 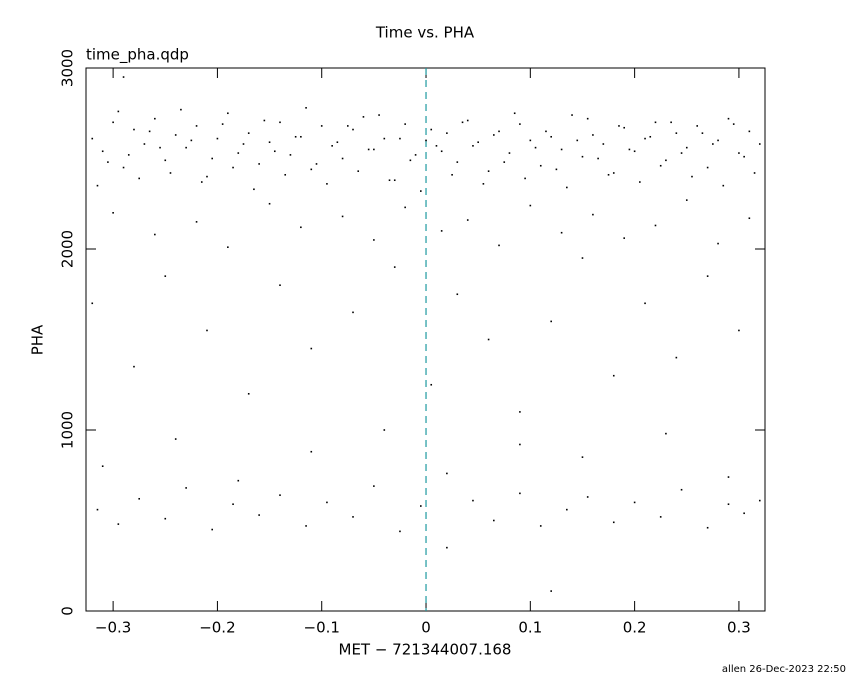 I want to click on y-tick-label: 1000, so click(x=68, y=430).